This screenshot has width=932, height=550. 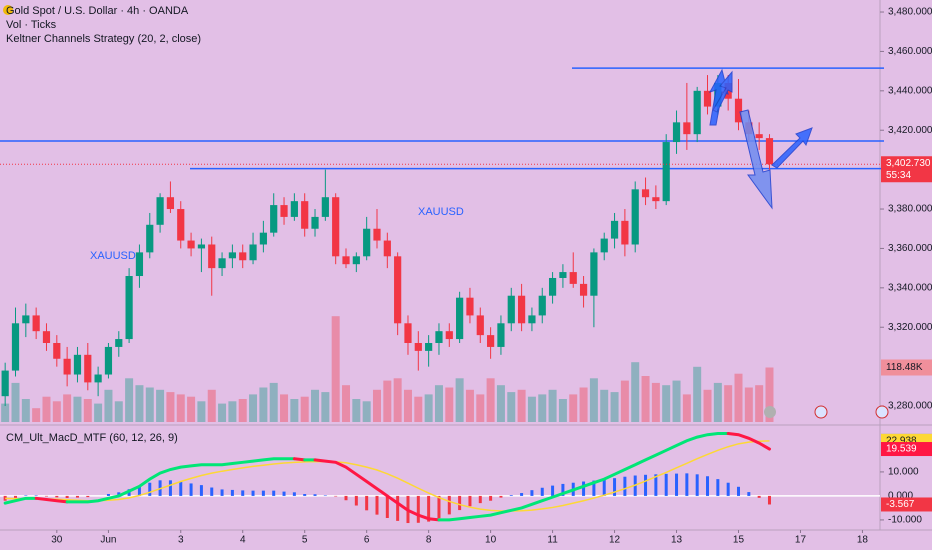 What do you see at coordinates (103, 39) in the screenshot?
I see `indicator-label: Keltner Channels Strategy (20, 2, close)` at bounding box center [103, 39].